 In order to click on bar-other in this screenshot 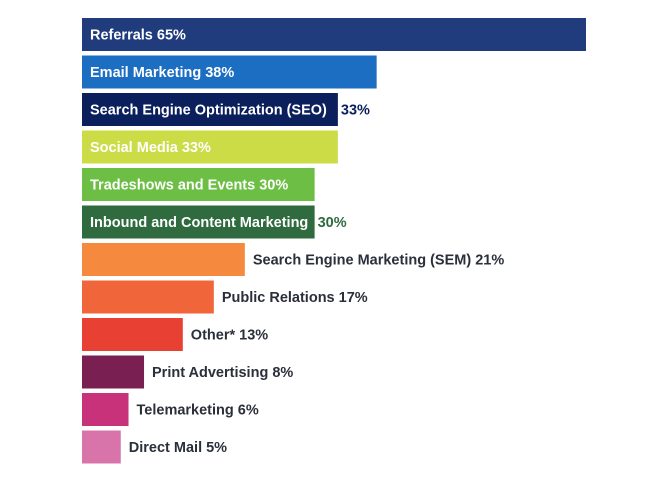, I will do `click(132, 334)`.